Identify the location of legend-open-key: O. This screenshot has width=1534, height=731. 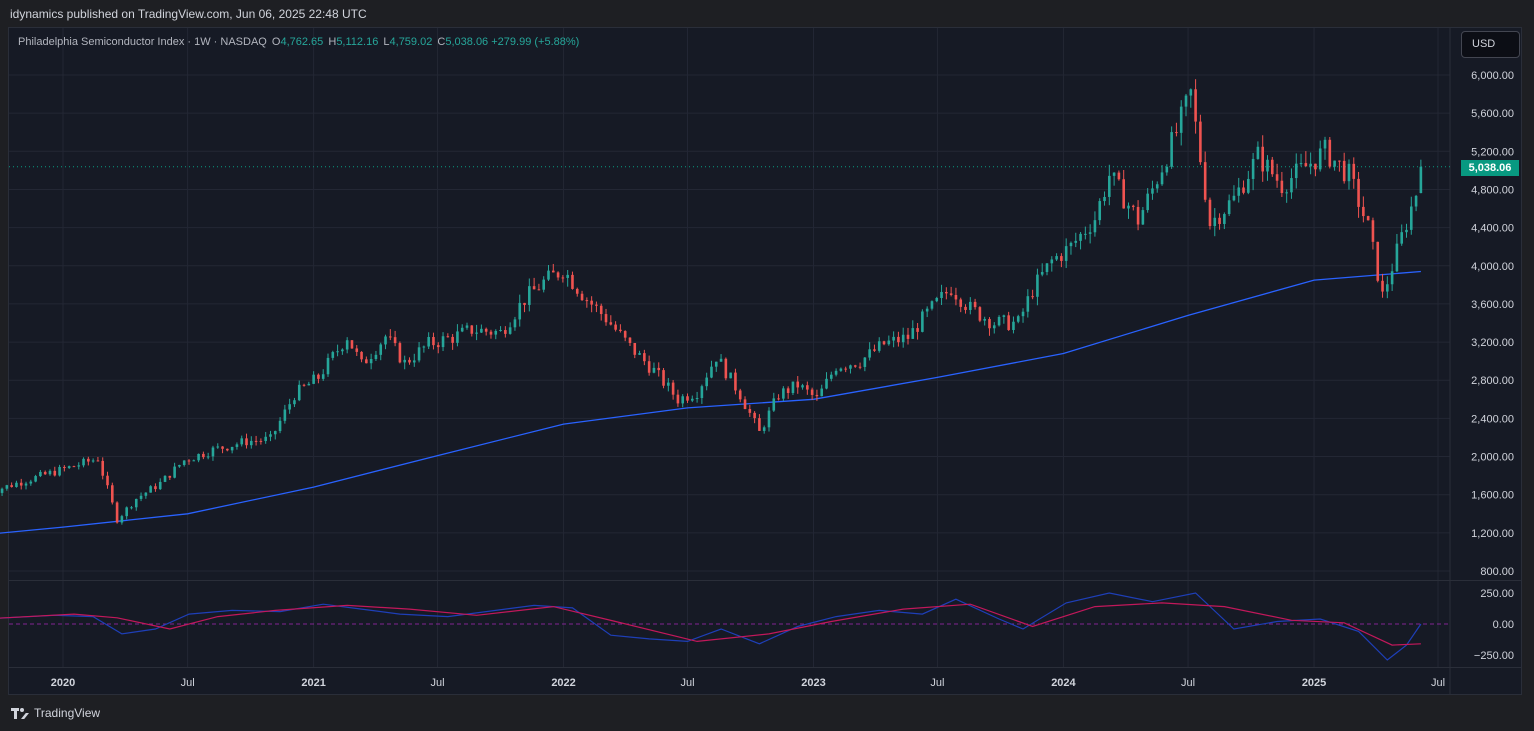
(276, 42).